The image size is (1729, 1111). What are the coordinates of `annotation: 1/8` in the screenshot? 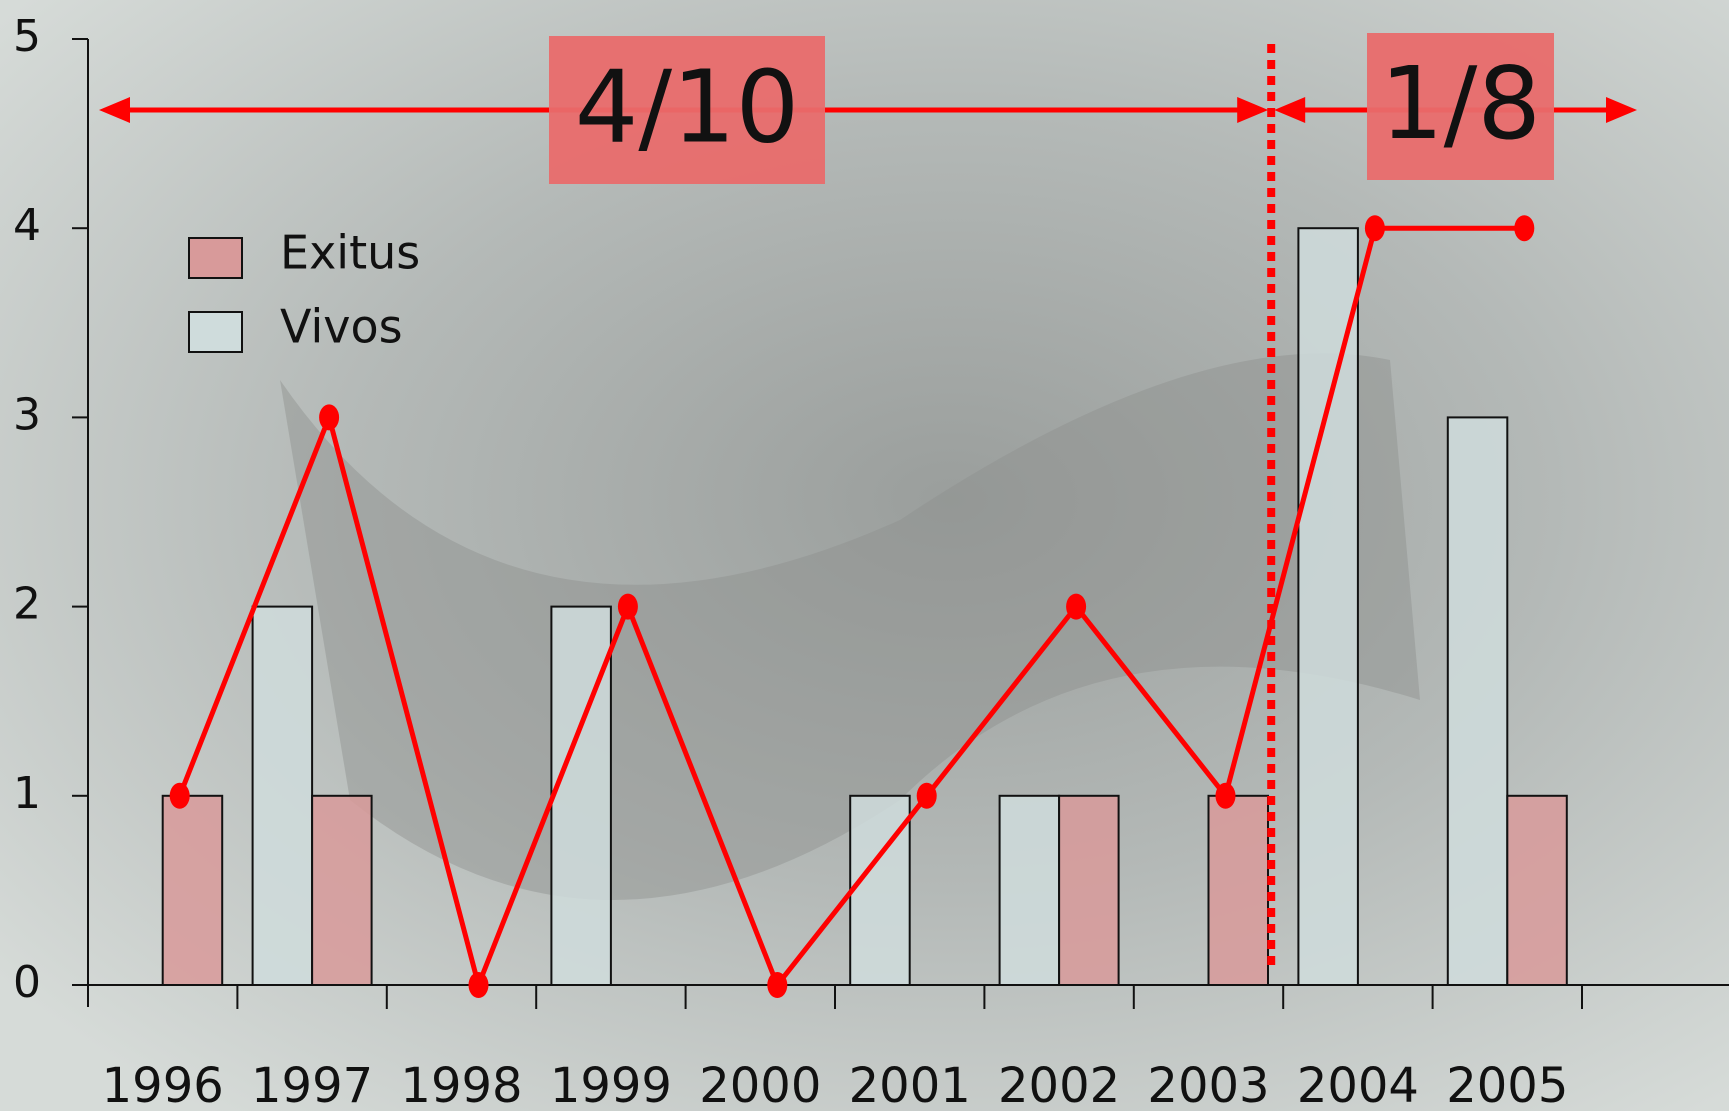 It's located at (1460, 103).